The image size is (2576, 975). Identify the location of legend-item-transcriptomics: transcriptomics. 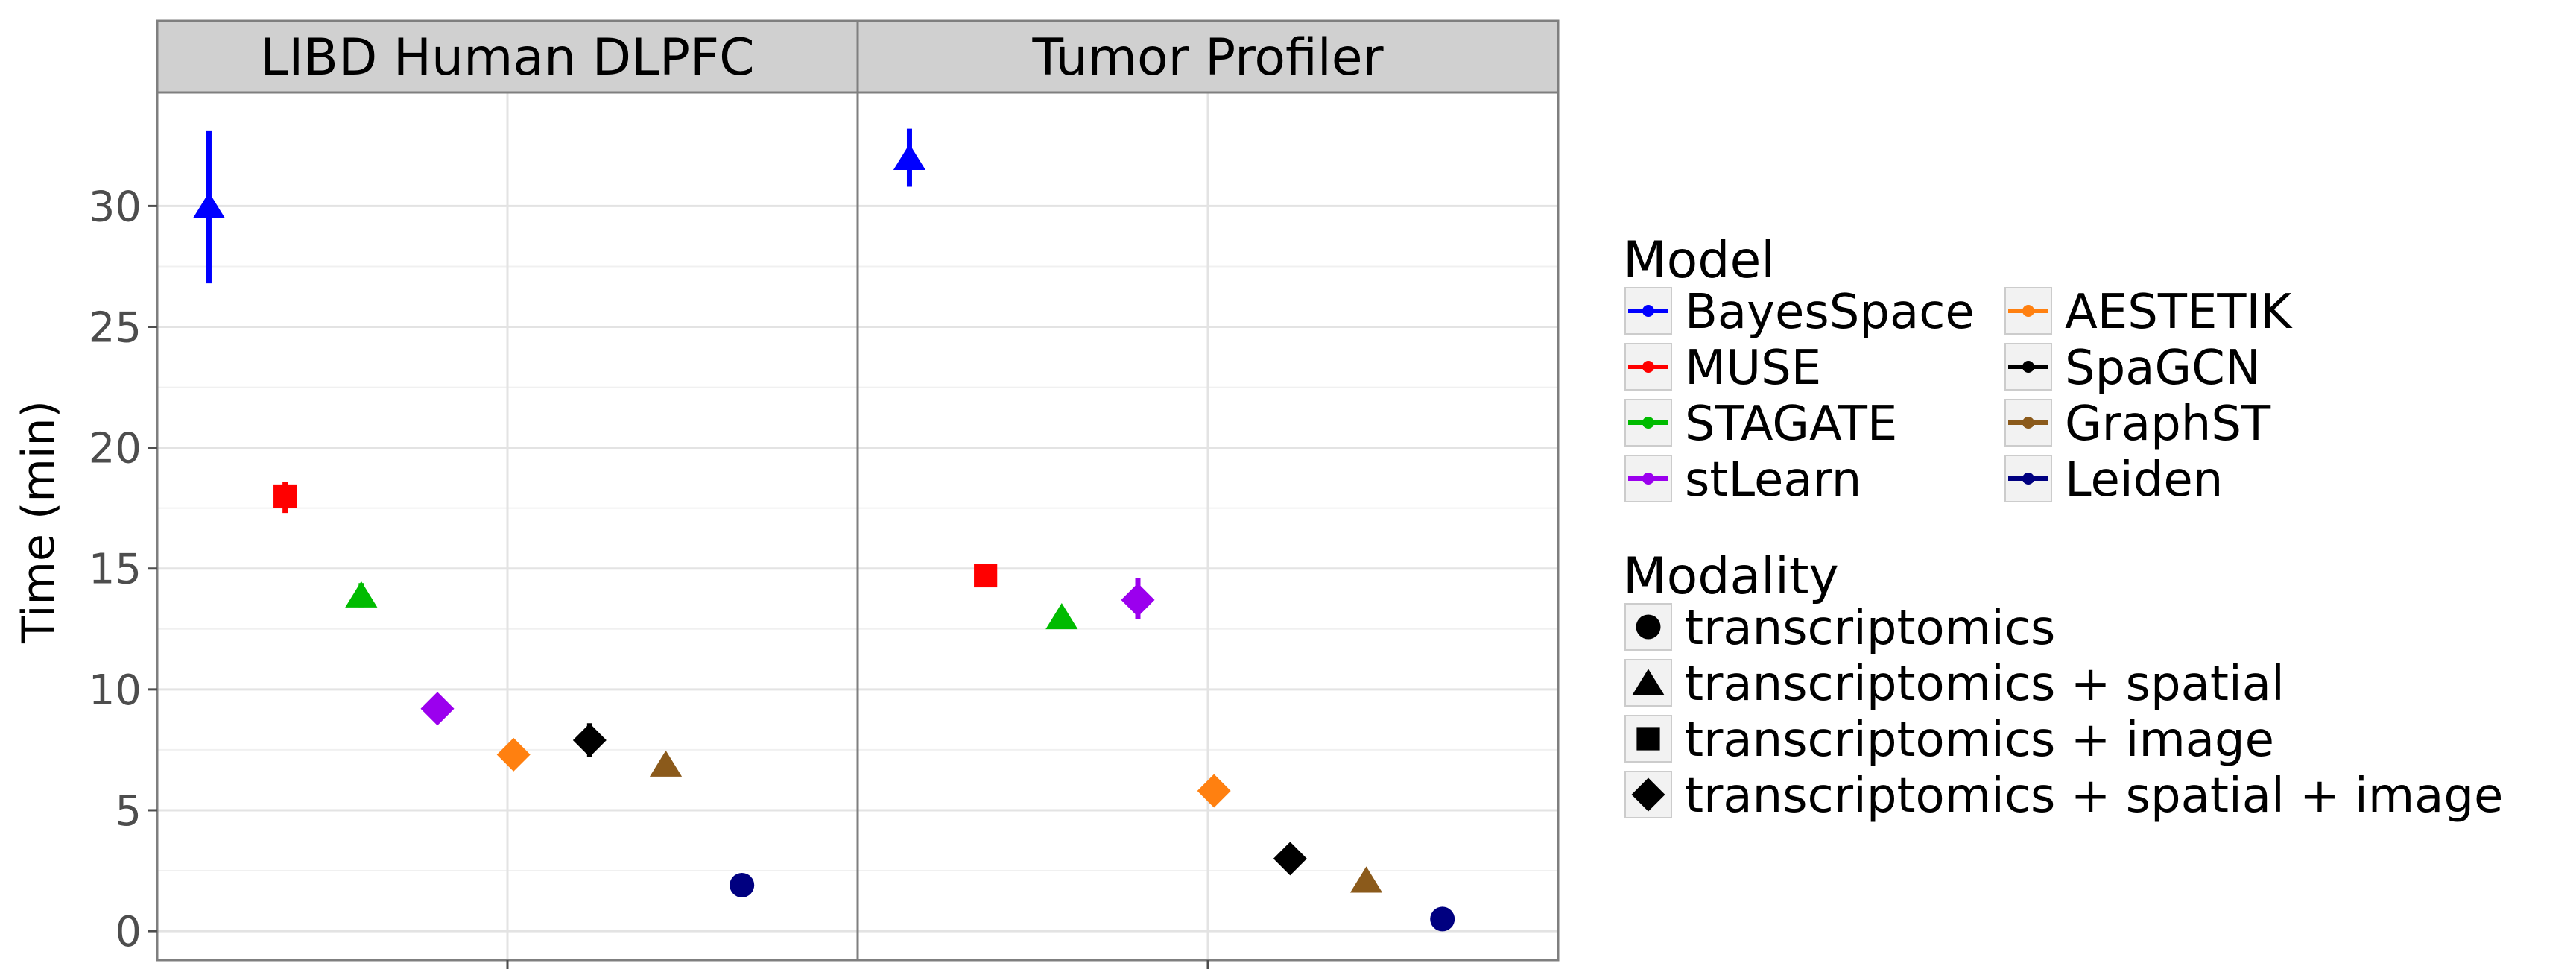
(1839, 629).